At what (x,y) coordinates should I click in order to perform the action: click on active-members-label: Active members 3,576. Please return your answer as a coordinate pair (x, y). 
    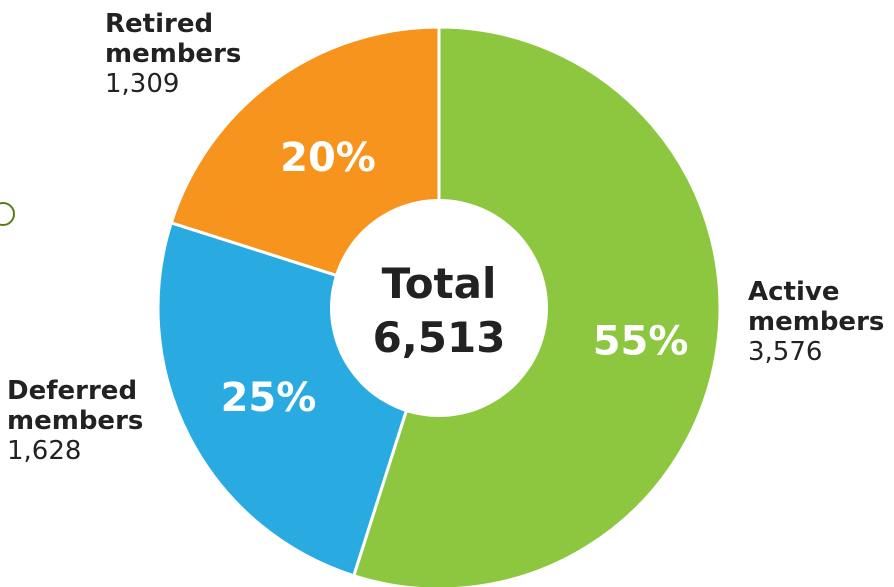
    Looking at the image, I should click on (816, 322).